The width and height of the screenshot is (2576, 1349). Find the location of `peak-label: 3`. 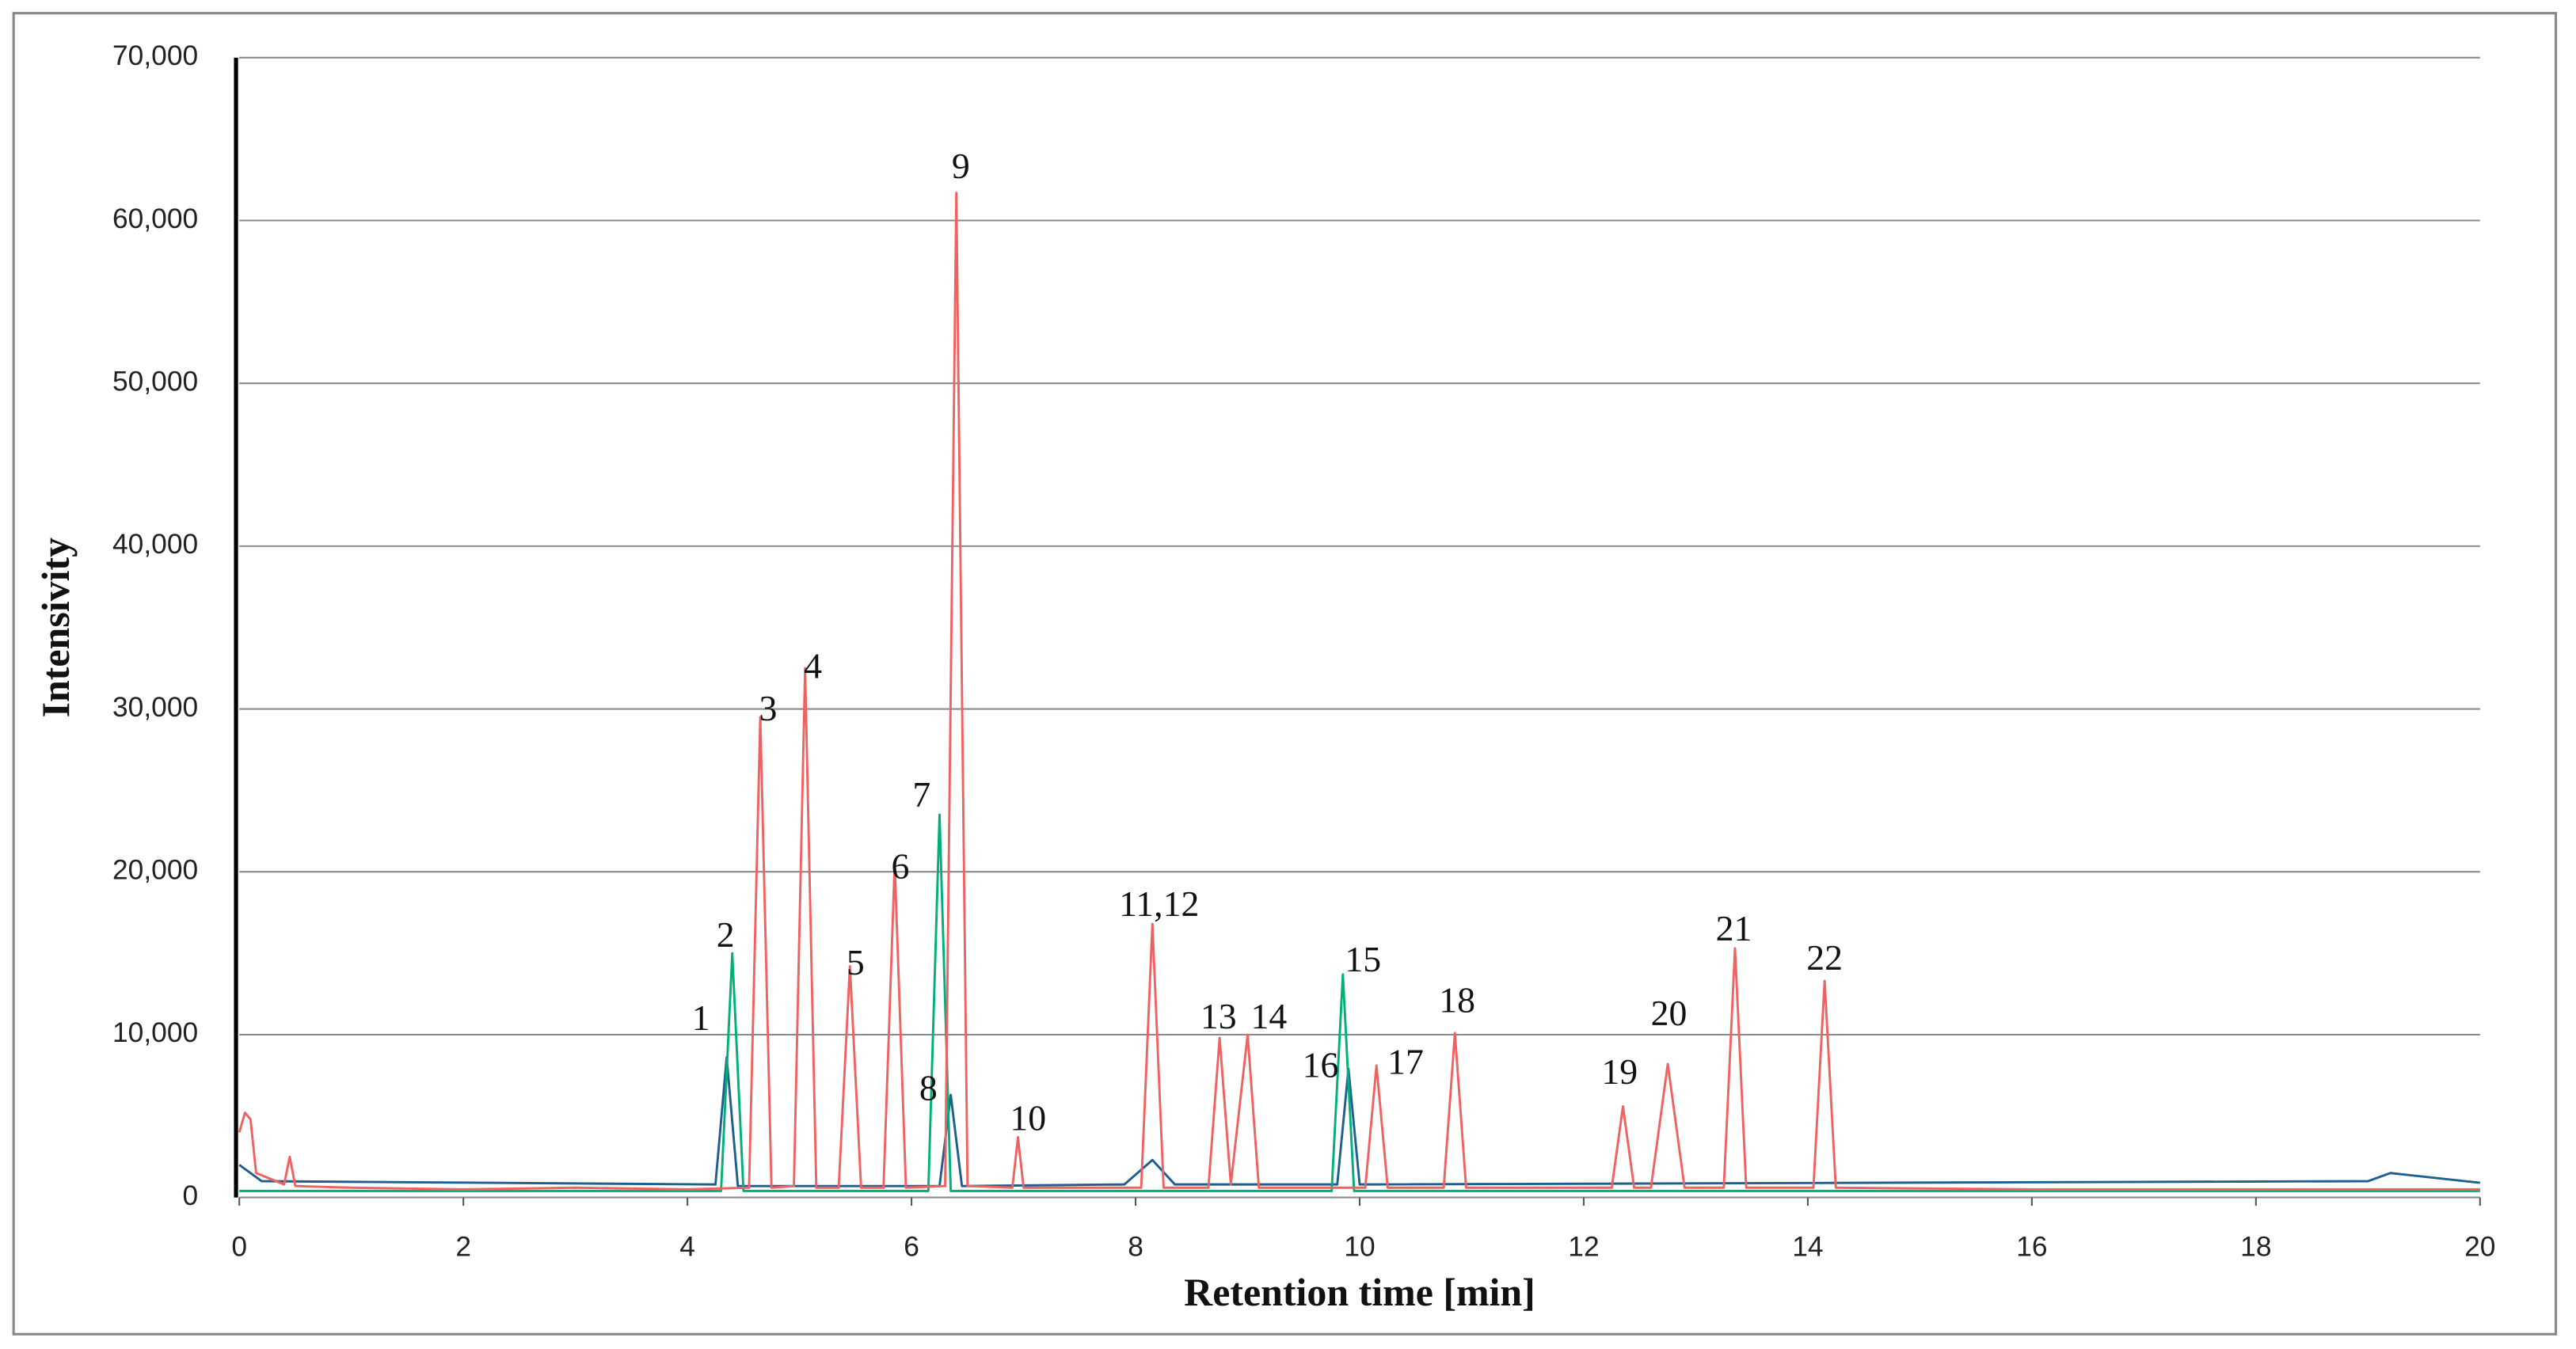

peak-label: 3 is located at coordinates (768, 708).